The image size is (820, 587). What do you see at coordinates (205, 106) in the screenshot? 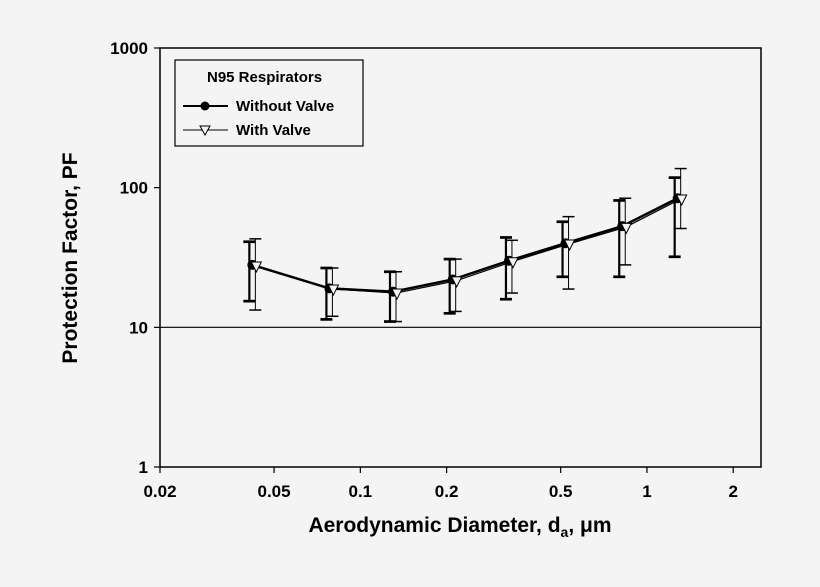
I see `legend-circle-icon` at bounding box center [205, 106].